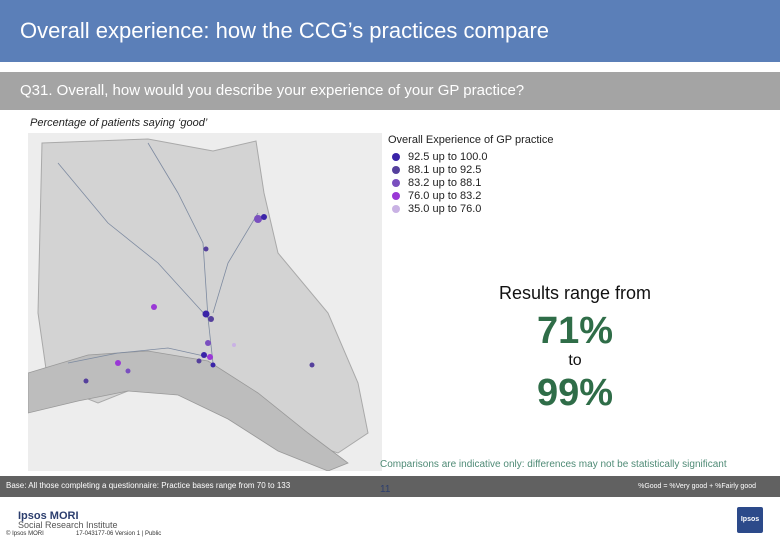  What do you see at coordinates (575, 331) in the screenshot?
I see `results-min: 71%` at bounding box center [575, 331].